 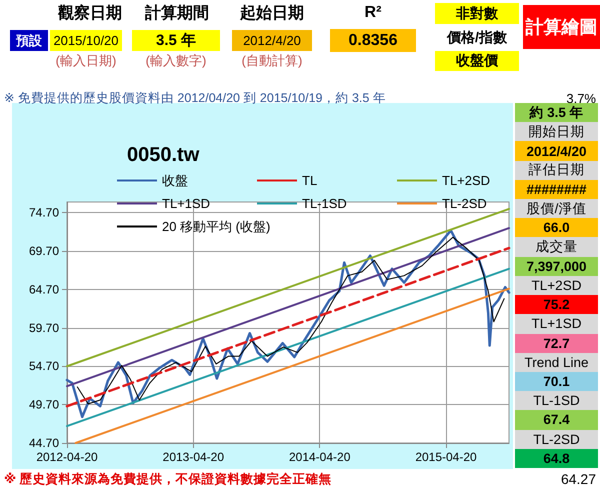 What do you see at coordinates (556, 286) in the screenshot?
I see `text: TL+2SD` at bounding box center [556, 286].